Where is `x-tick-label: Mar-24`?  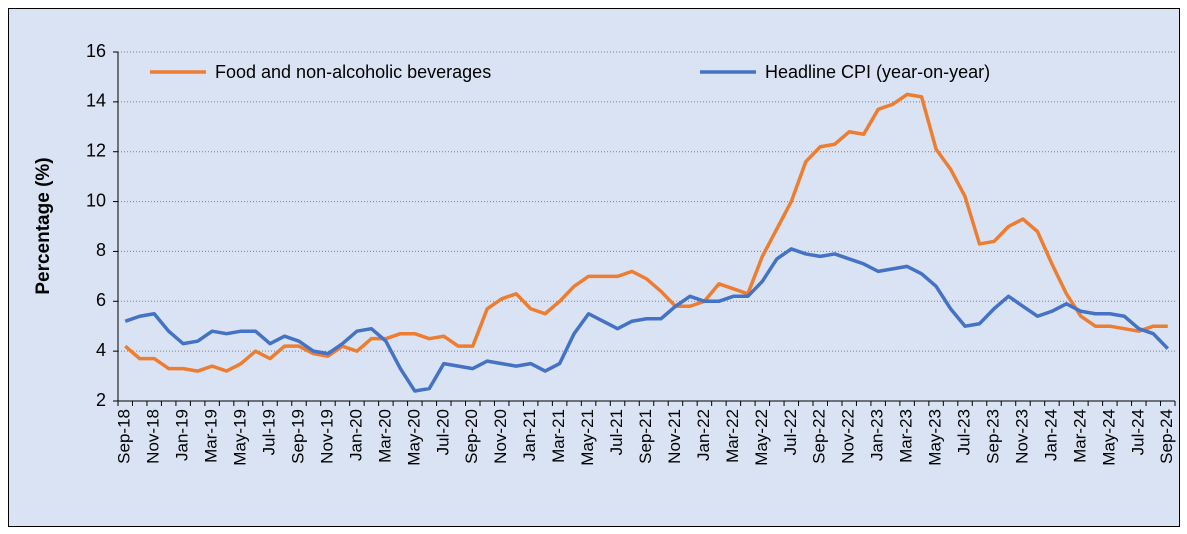 x-tick-label: Mar-24 is located at coordinates (1079, 436).